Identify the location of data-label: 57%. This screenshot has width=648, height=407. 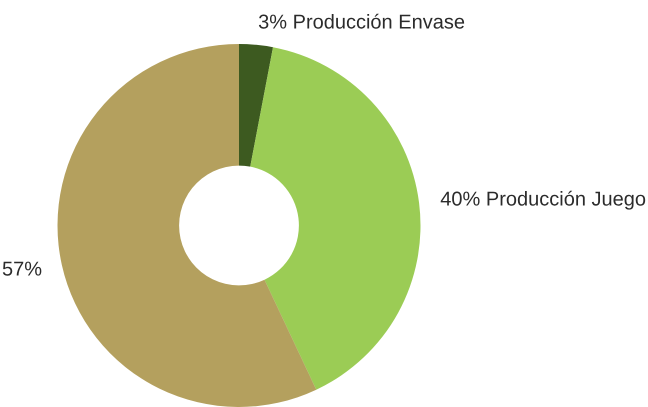
(22, 269).